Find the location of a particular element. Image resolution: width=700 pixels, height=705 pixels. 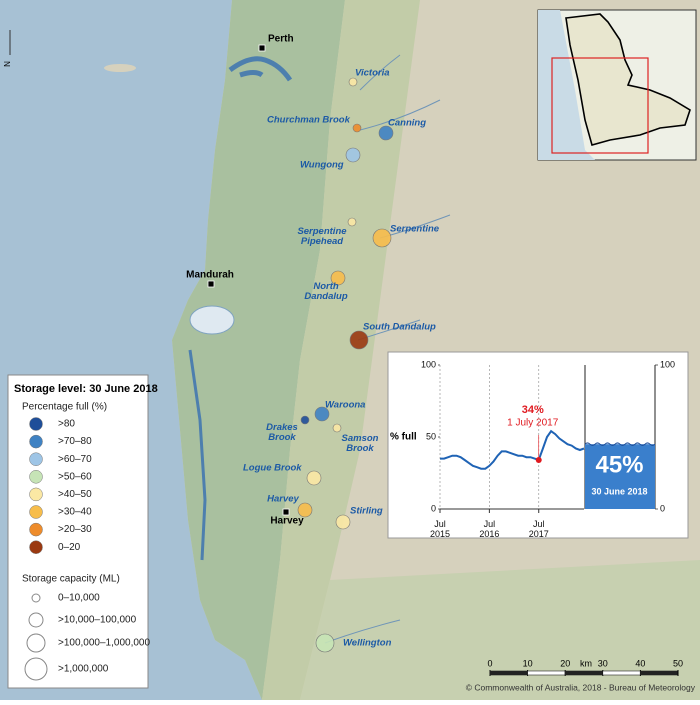

scale-label: 0 is located at coordinates (489, 663).